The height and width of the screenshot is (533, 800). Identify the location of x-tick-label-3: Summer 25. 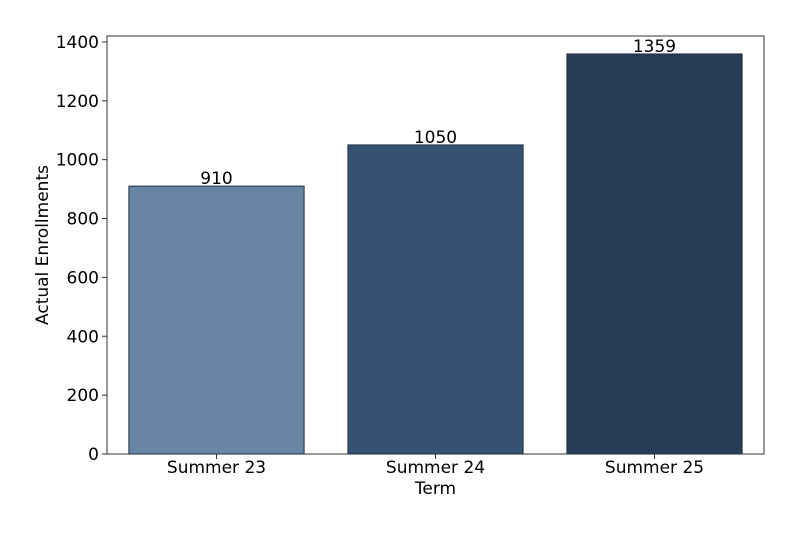
(654, 468).